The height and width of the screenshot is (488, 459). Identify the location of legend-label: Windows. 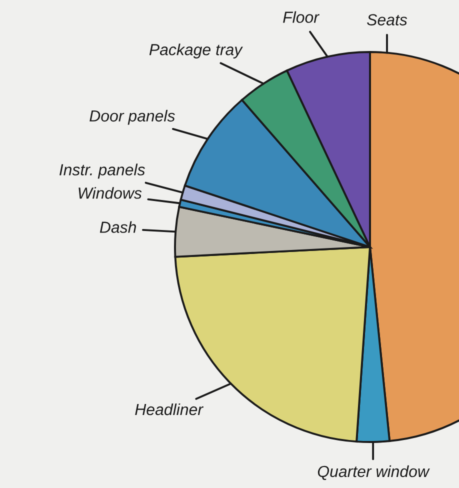
(110, 193).